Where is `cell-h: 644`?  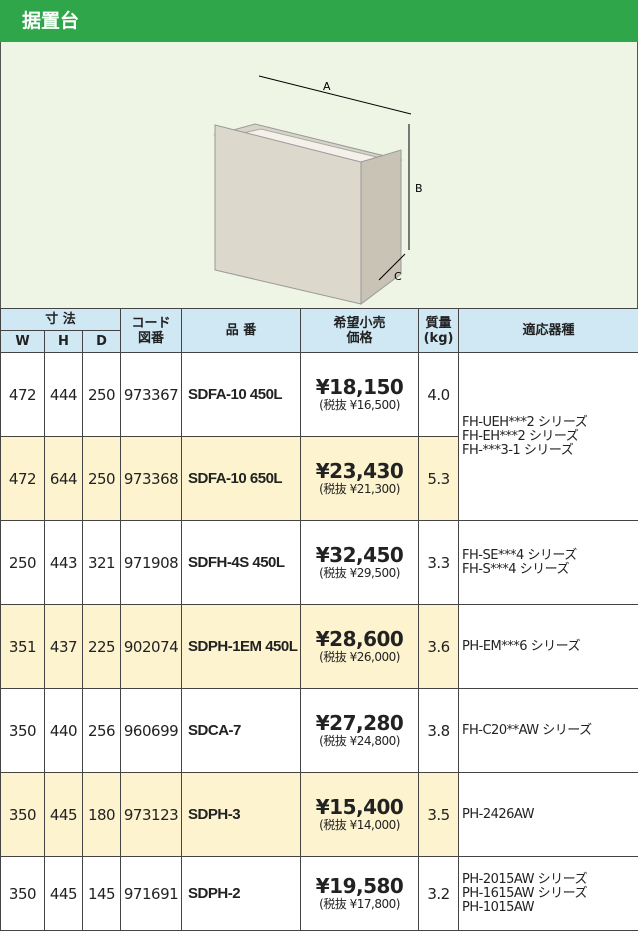 cell-h: 644 is located at coordinates (64, 479).